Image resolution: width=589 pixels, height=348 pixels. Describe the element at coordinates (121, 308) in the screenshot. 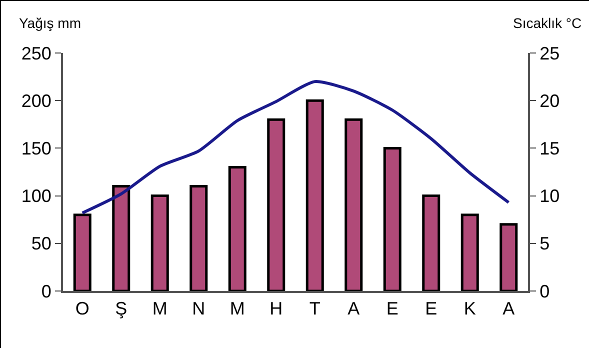

I see `x-tick-label: Ş` at that location.